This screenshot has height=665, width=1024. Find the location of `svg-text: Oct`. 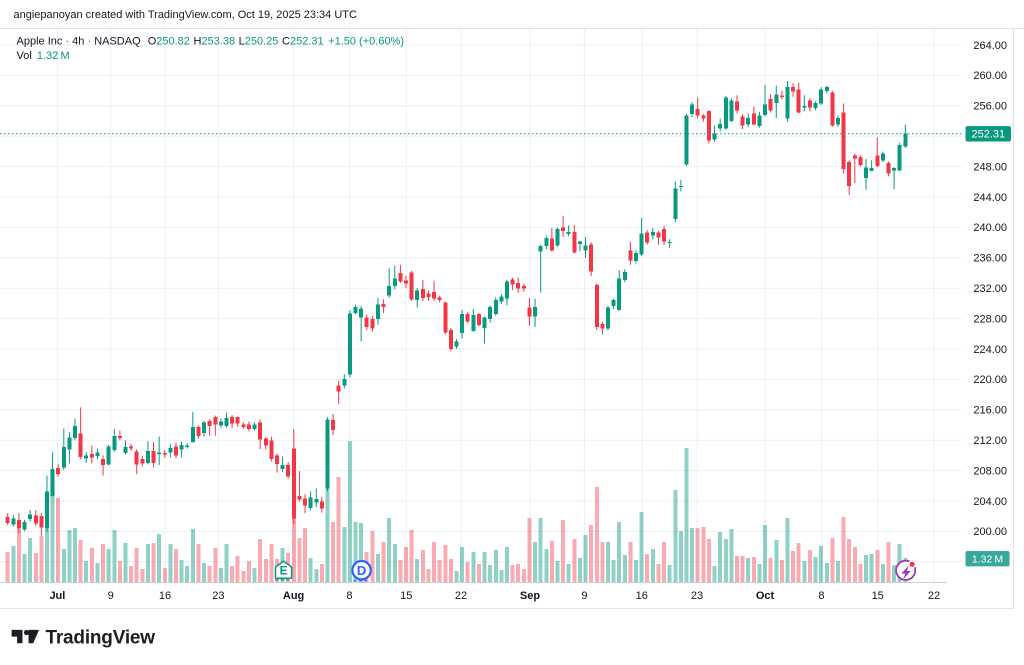

svg-text: Oct is located at coordinates (765, 596).